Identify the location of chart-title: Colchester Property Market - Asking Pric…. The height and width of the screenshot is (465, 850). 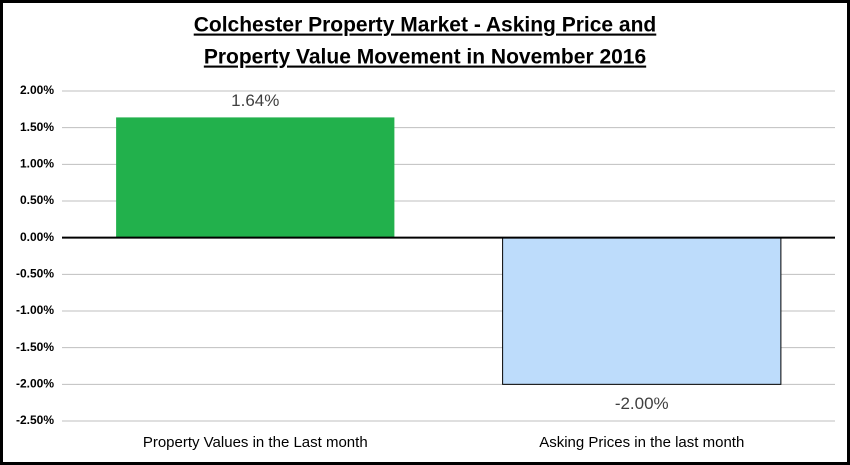
(425, 25).